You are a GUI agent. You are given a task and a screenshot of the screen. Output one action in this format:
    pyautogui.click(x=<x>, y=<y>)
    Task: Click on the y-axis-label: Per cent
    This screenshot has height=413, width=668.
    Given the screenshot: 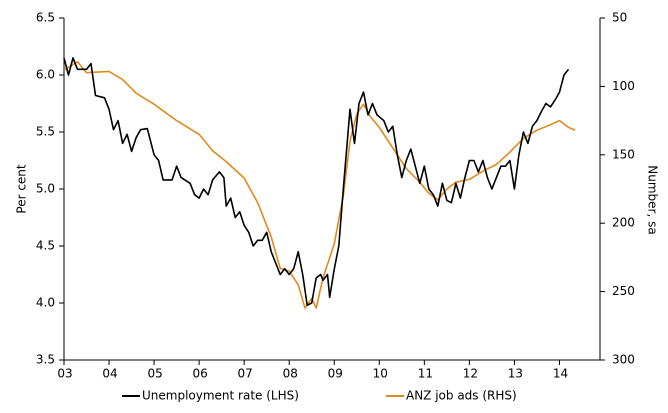 What is the action you would take?
    pyautogui.click(x=22, y=189)
    